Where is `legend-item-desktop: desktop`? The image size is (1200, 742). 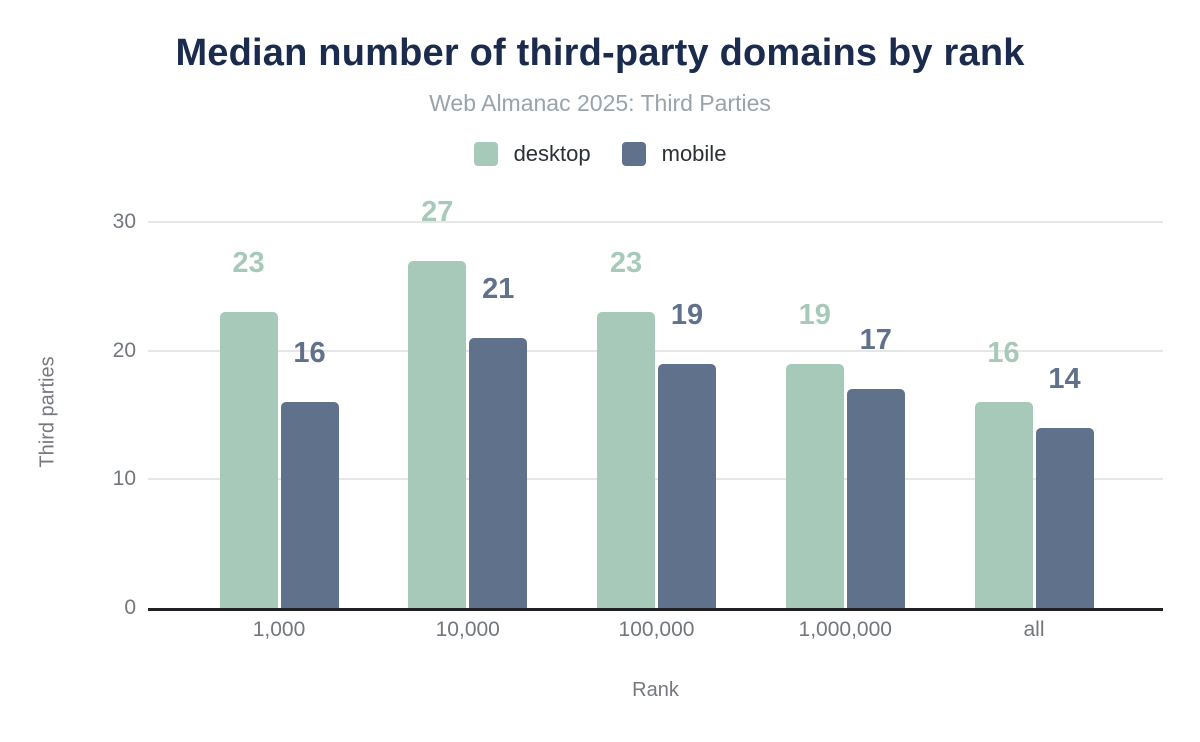
legend-item-desktop: desktop is located at coordinates (532, 154).